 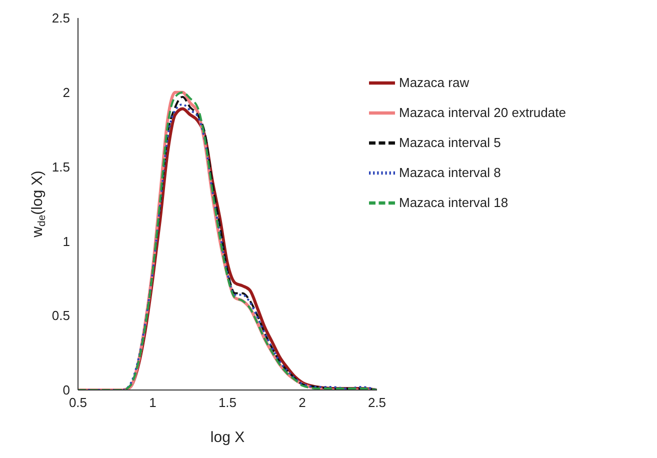 What do you see at coordinates (450, 172) in the screenshot?
I see `legend-label: Mazaca interval 8` at bounding box center [450, 172].